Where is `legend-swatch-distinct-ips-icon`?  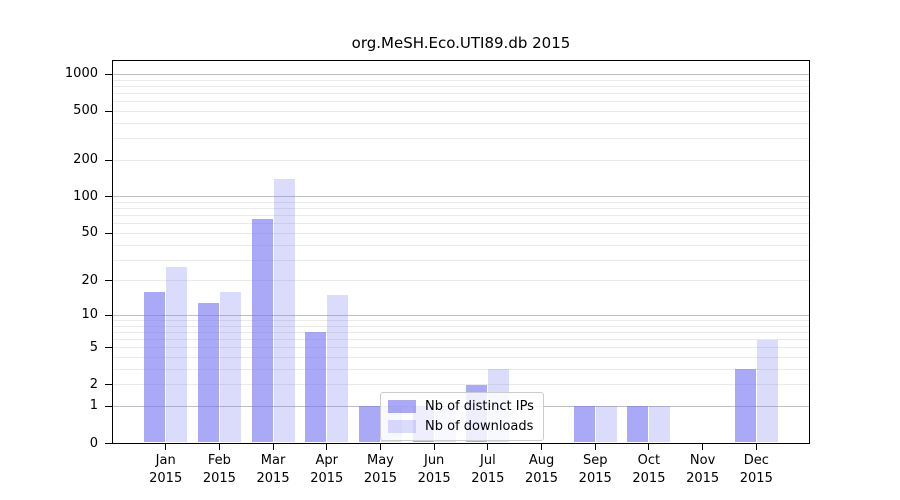 legend-swatch-distinct-ips-icon is located at coordinates (402, 406).